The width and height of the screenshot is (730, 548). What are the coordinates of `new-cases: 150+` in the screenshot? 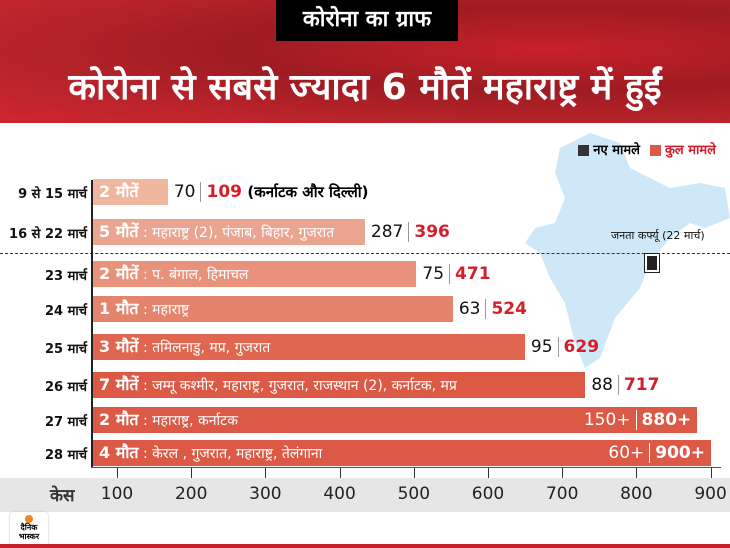 It's located at (607, 420).